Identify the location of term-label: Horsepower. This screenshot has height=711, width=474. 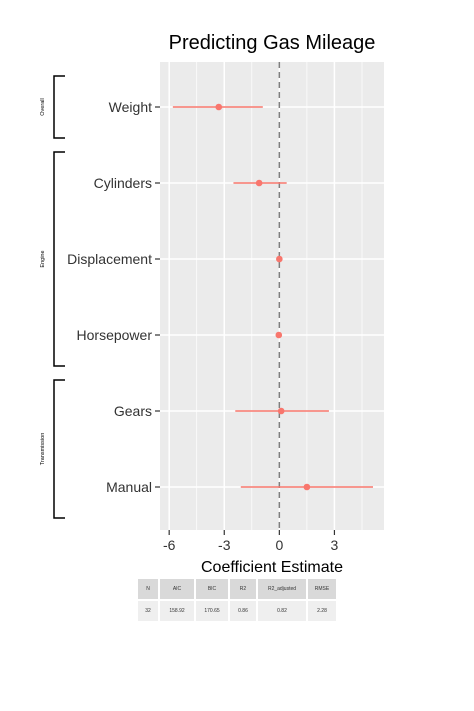
(115, 335).